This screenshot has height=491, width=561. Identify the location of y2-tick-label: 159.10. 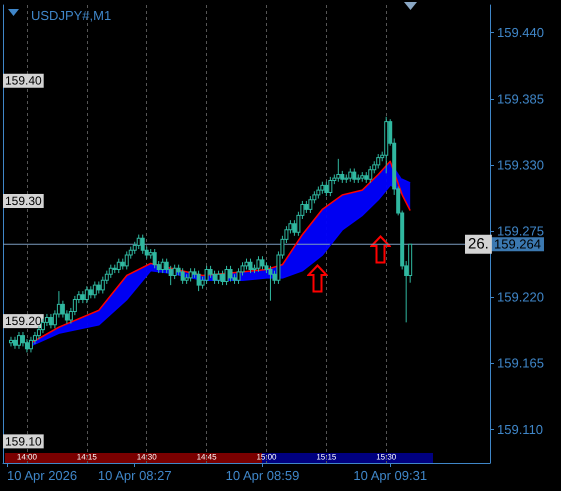
(23, 441).